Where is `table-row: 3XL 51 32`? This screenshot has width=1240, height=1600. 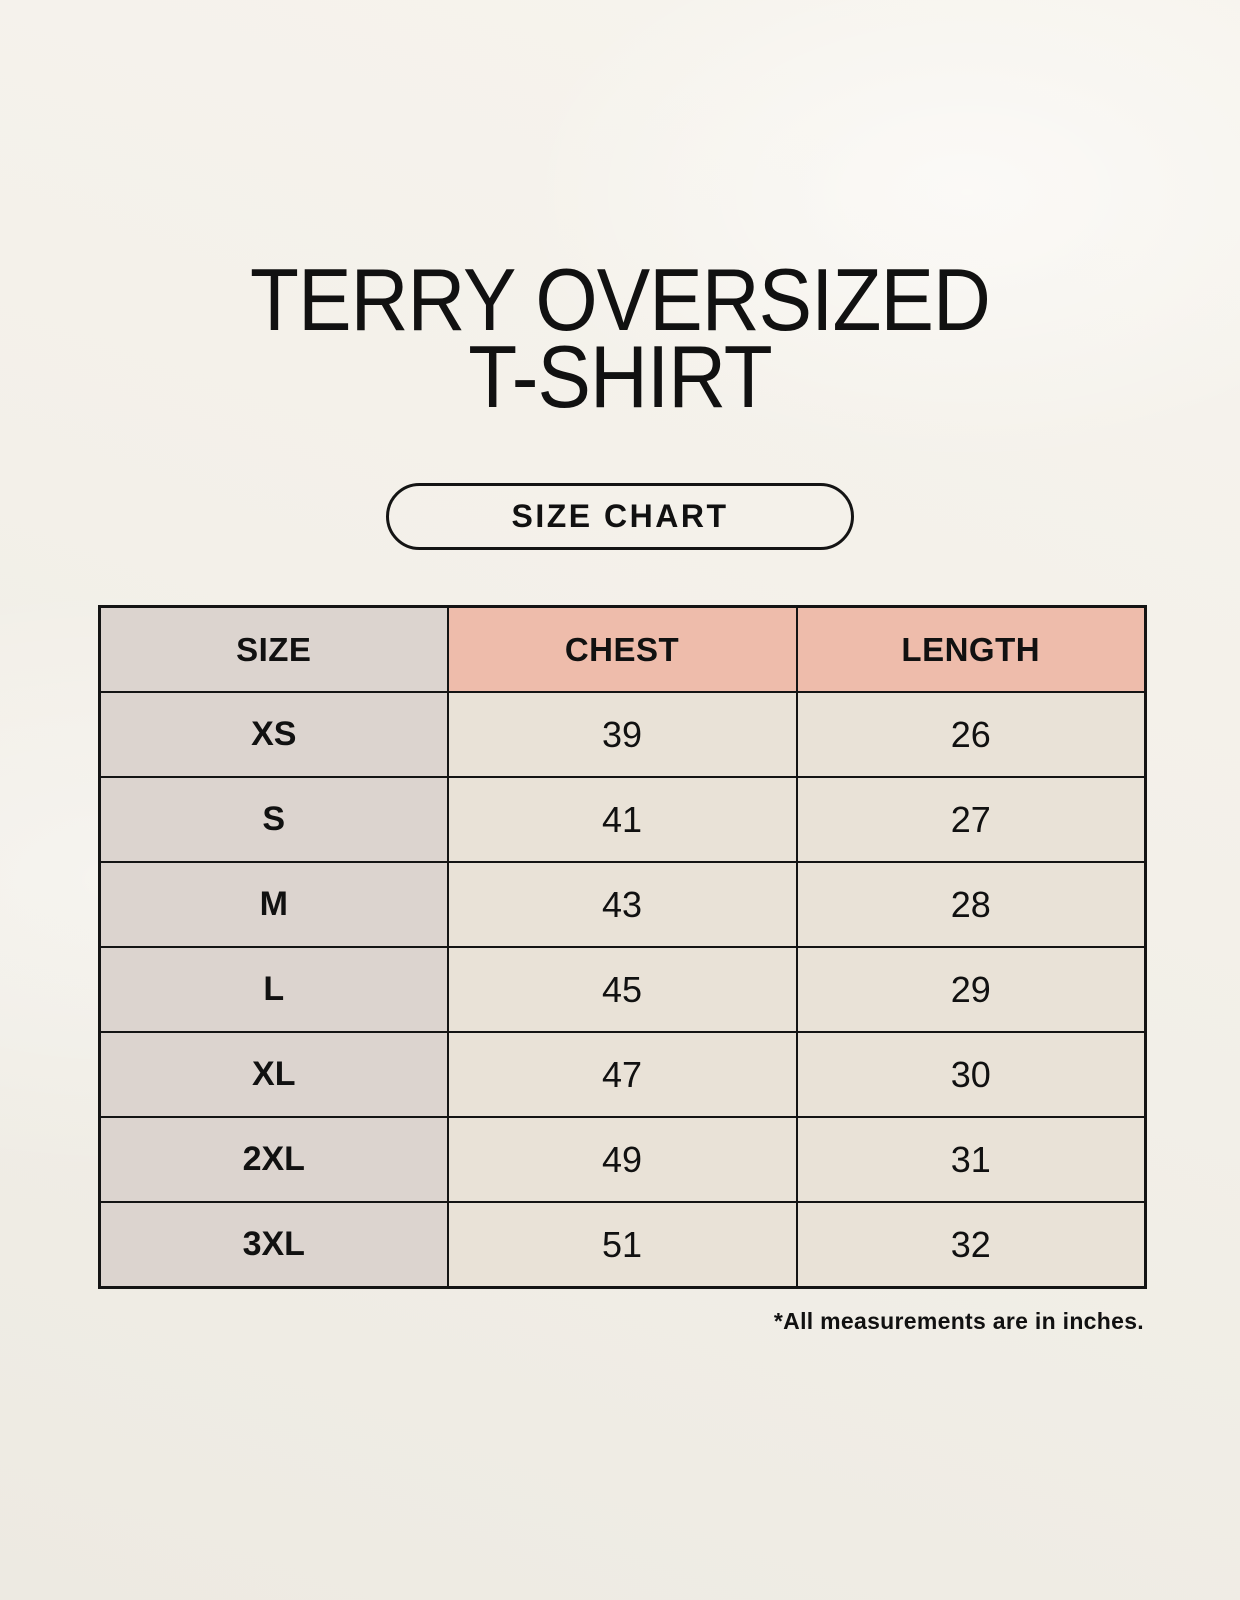 table-row: 3XL 51 32 is located at coordinates (622, 1245).